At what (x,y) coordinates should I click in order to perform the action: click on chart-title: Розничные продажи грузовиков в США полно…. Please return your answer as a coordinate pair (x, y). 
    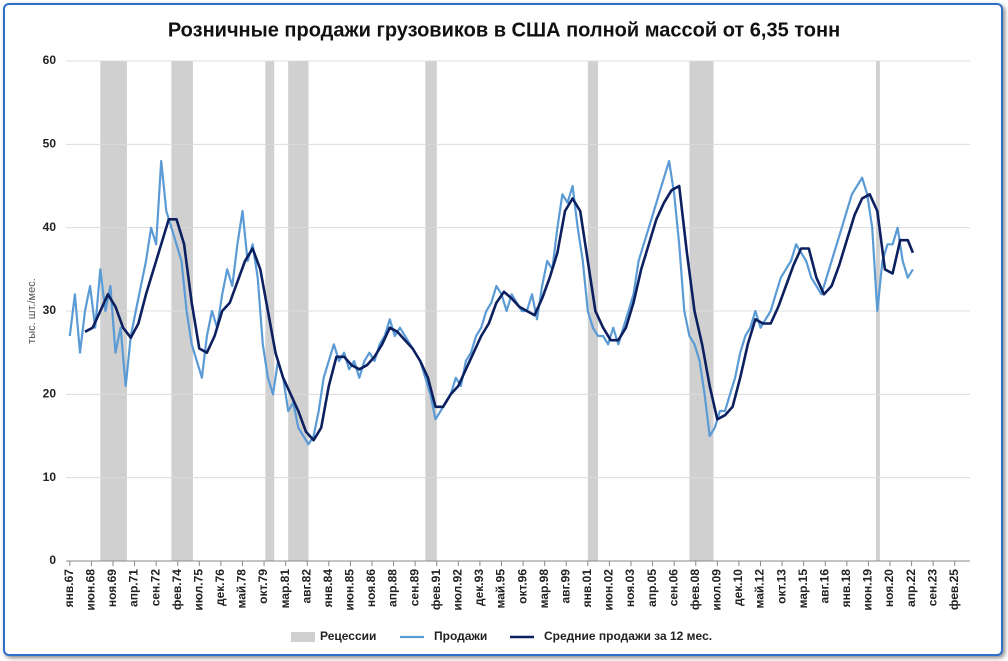
    Looking at the image, I should click on (504, 30).